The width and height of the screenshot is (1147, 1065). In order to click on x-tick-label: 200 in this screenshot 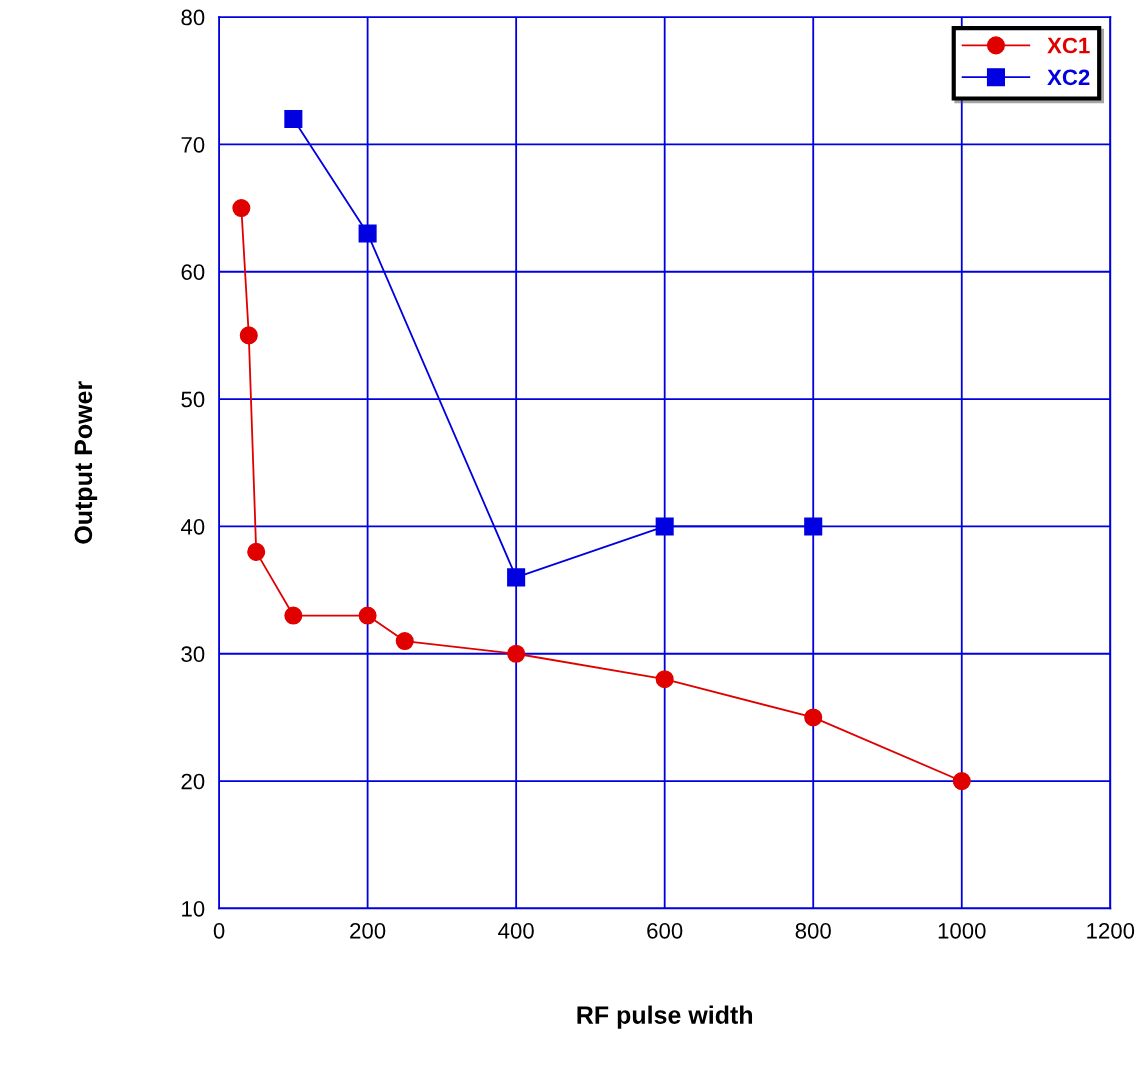, I will do `click(368, 930)`.